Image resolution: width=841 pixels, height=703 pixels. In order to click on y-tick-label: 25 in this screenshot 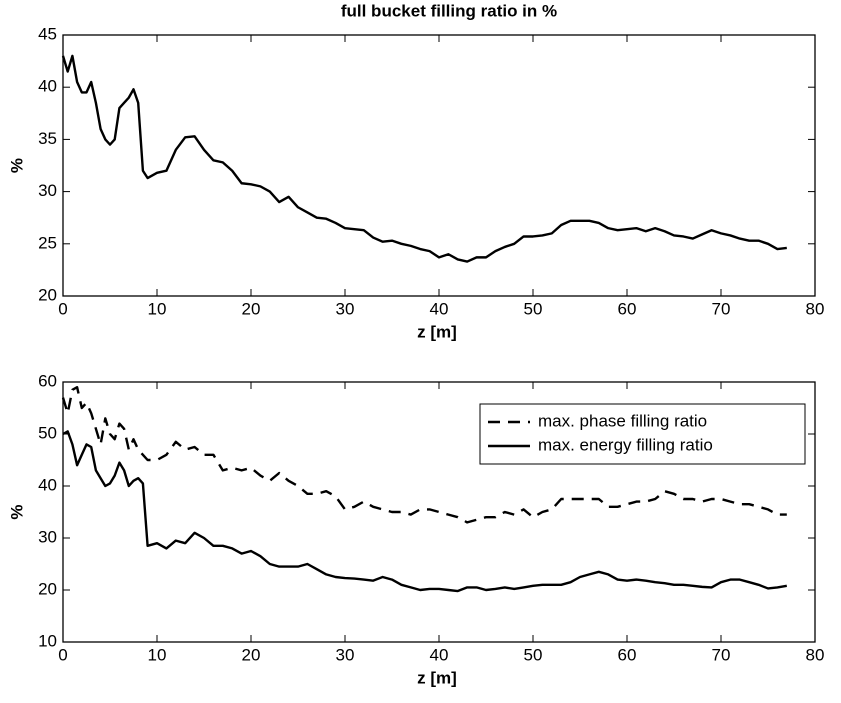, I will do `click(47, 242)`.